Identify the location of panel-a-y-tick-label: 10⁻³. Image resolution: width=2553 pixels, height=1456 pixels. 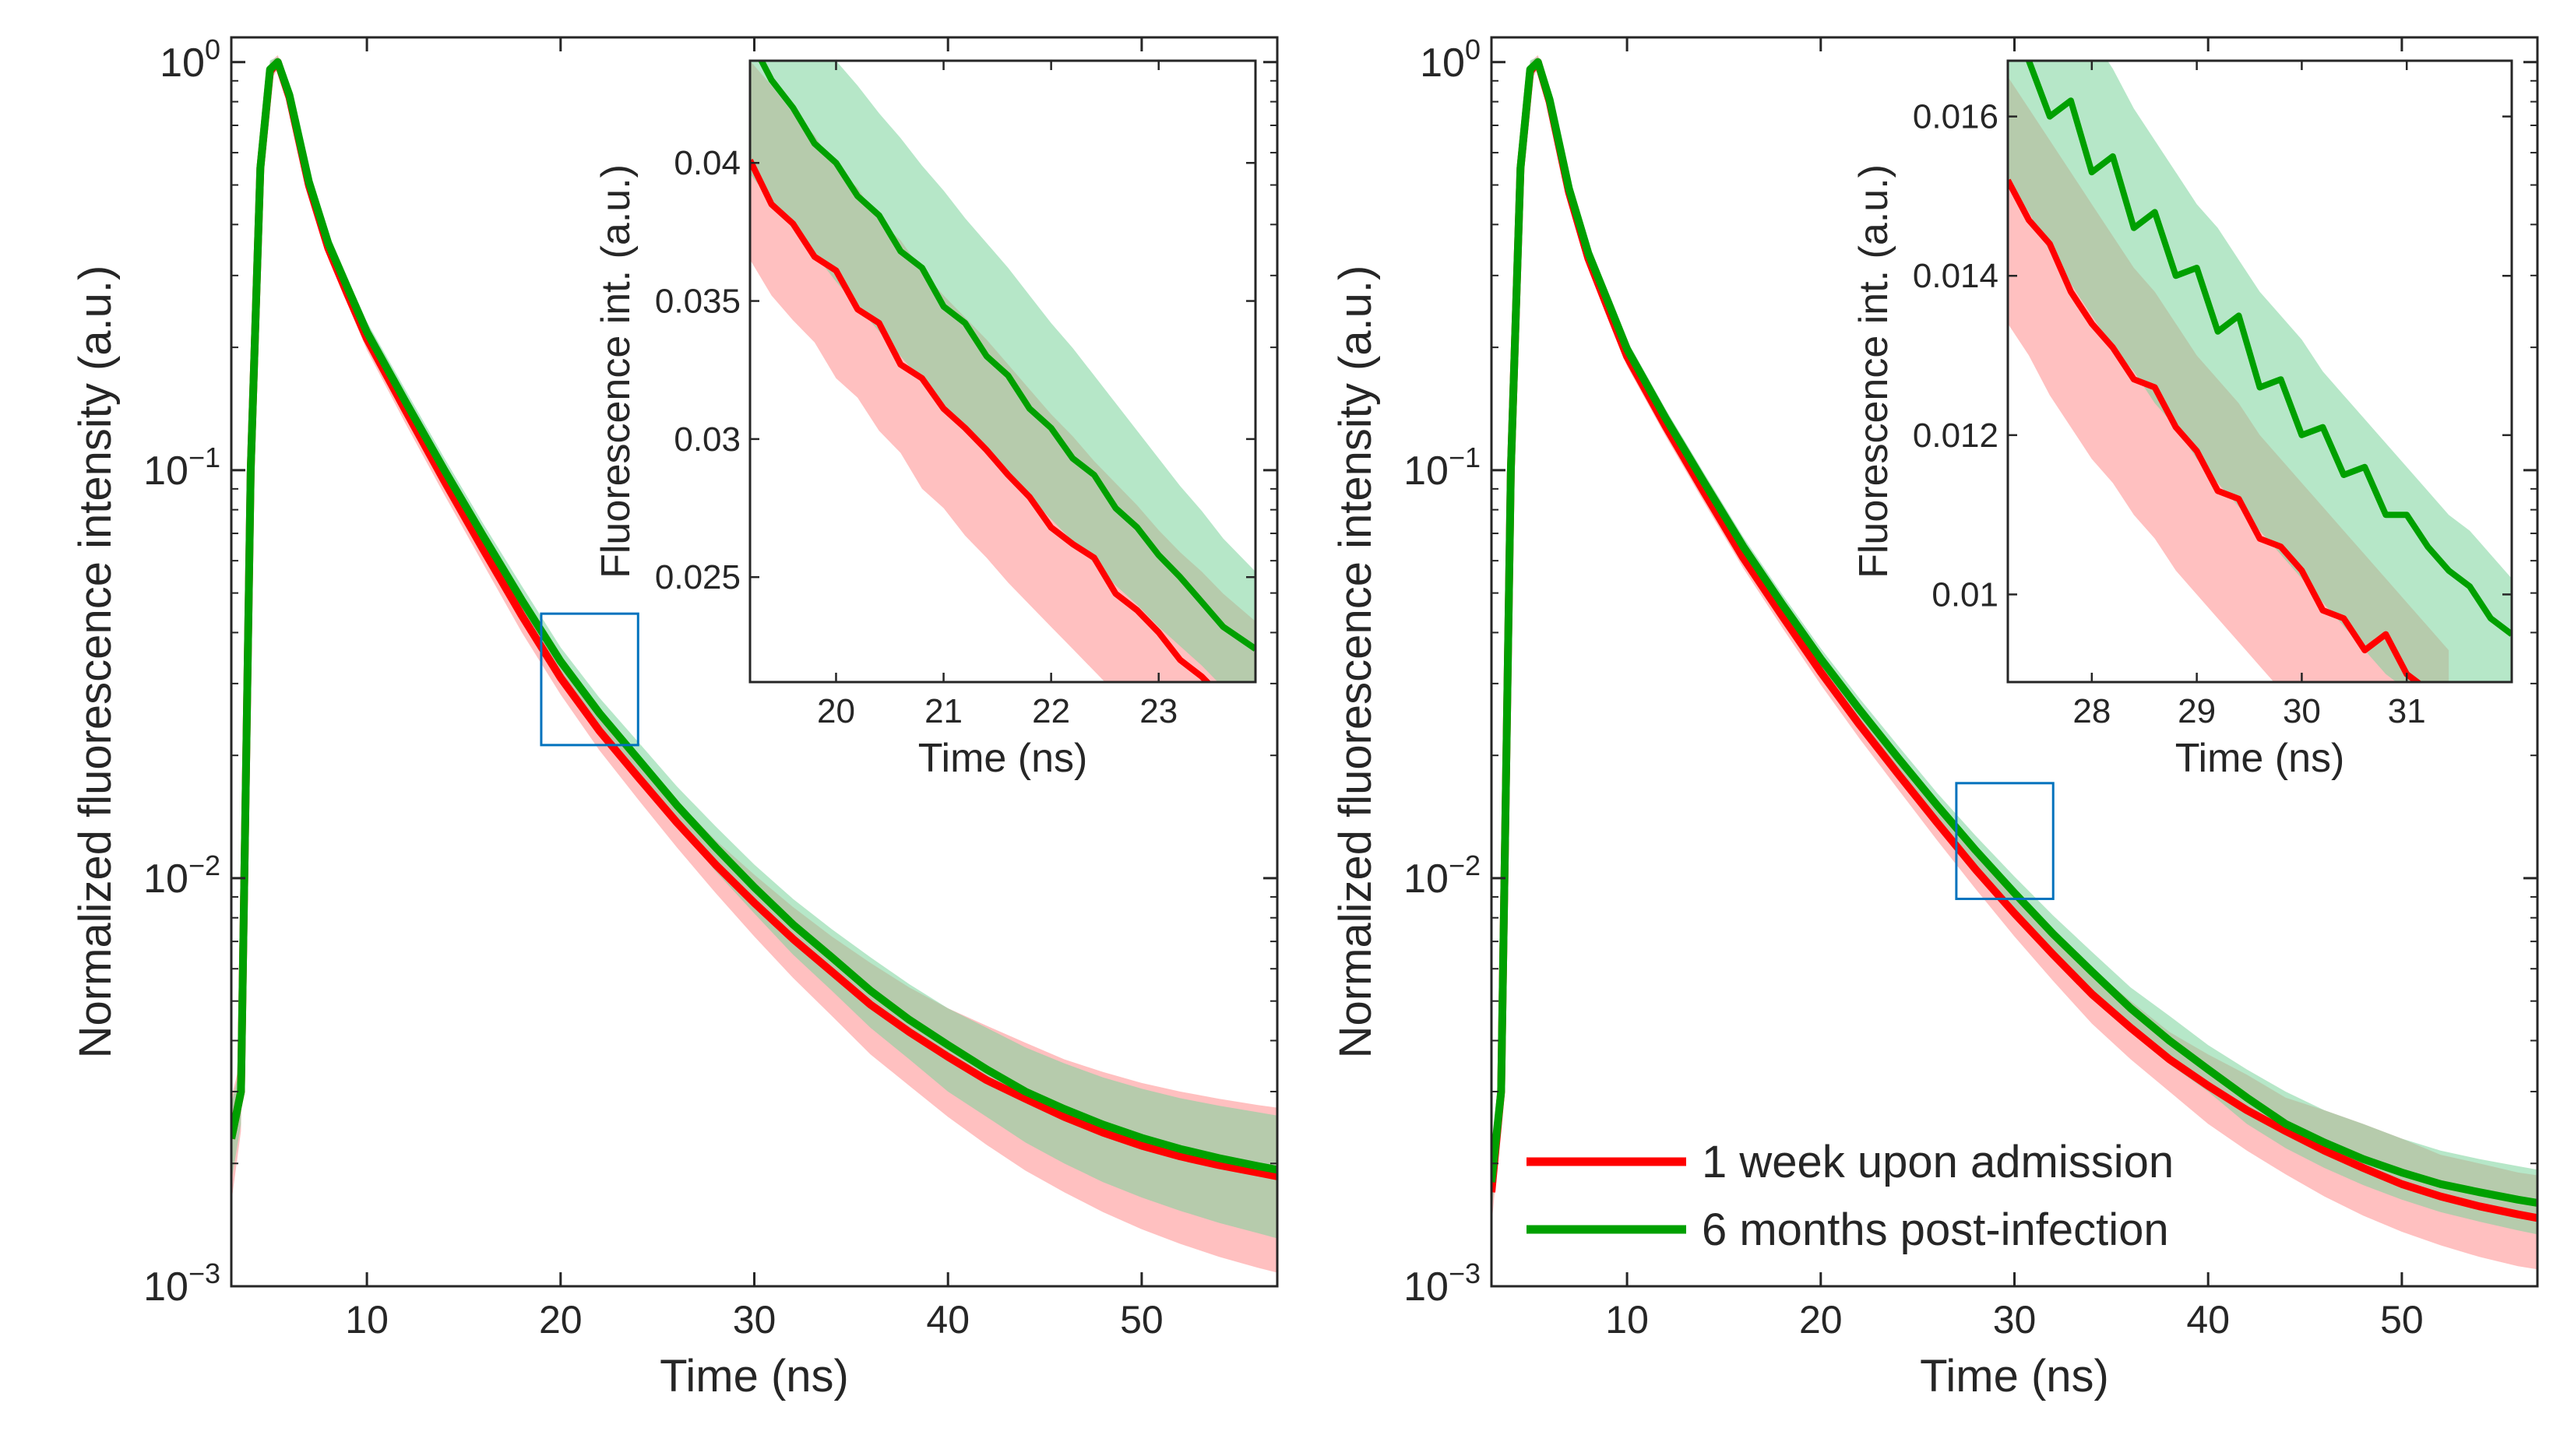
(181, 1283).